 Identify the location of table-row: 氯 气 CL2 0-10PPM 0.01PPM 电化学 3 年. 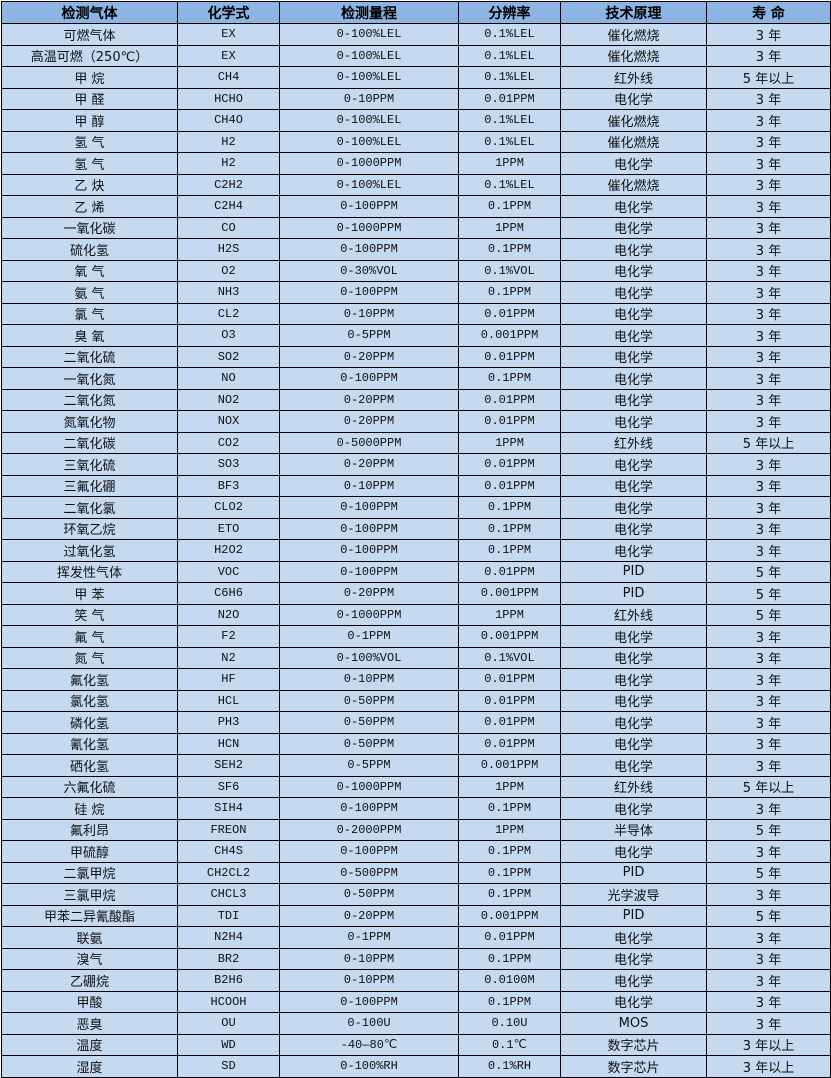
(416, 313).